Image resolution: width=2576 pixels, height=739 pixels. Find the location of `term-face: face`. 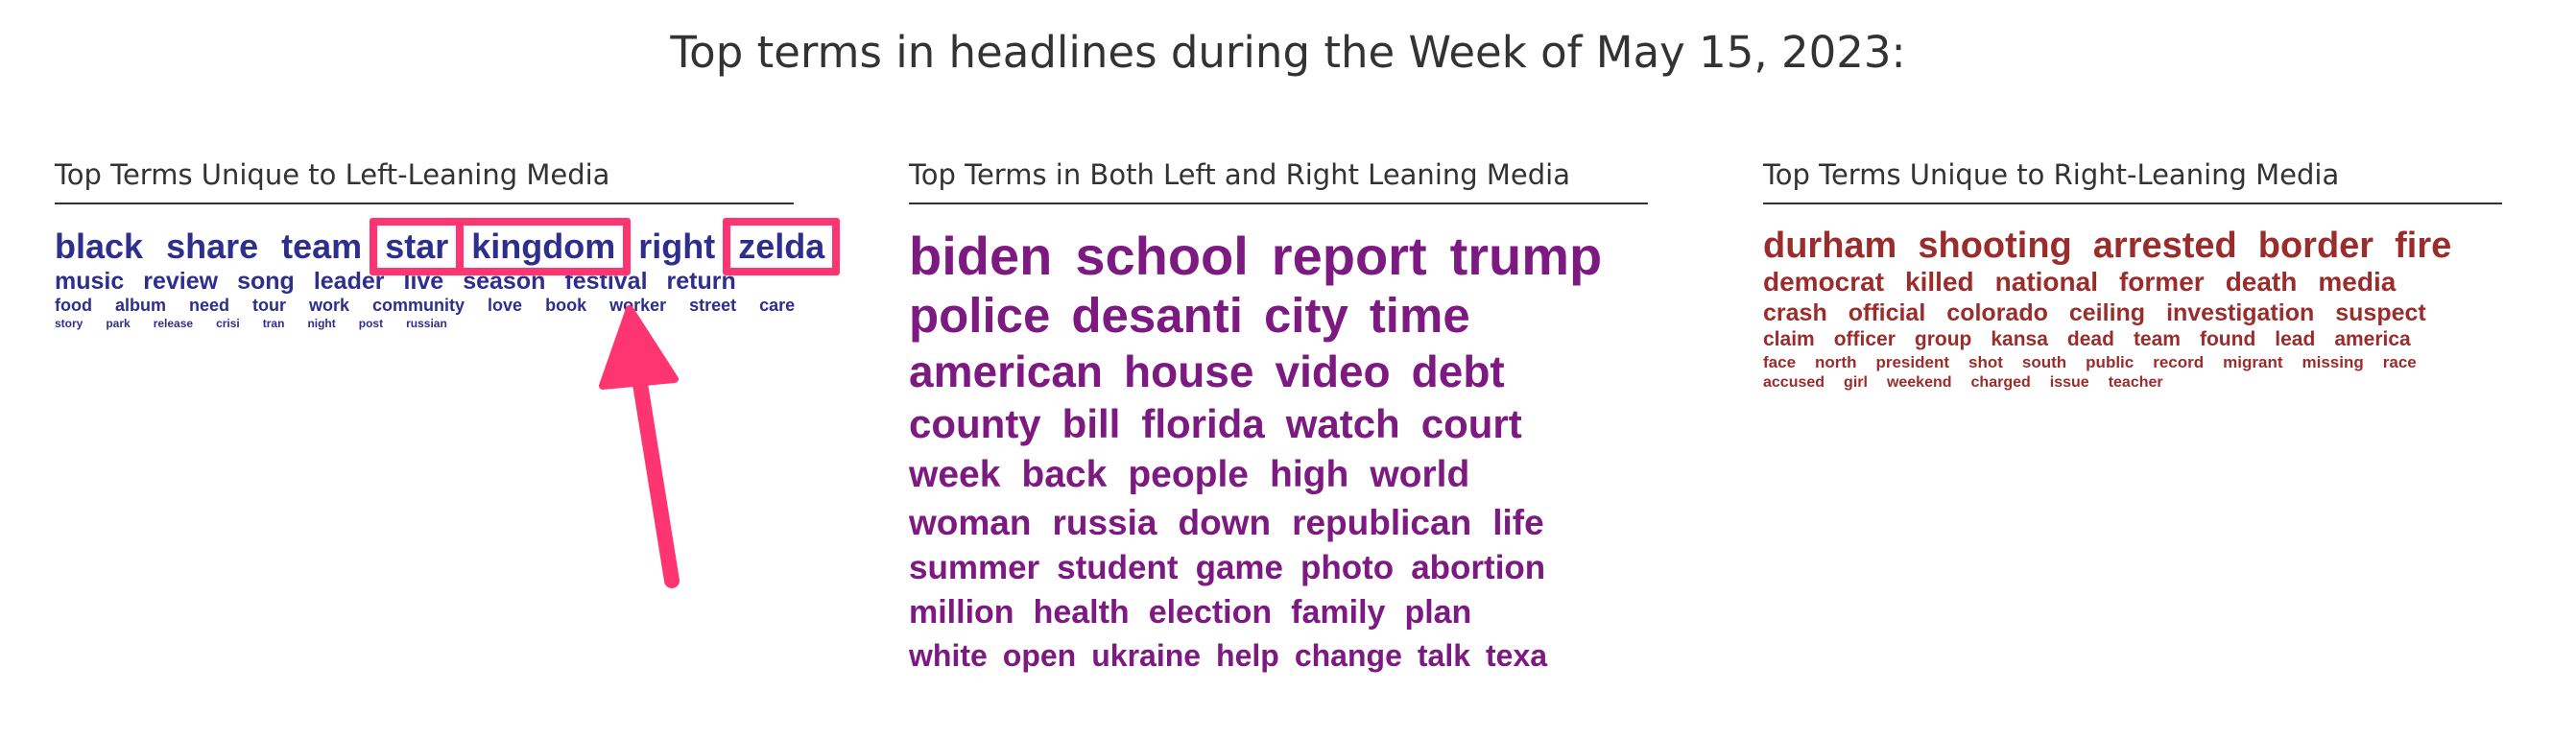

term-face: face is located at coordinates (1780, 362).